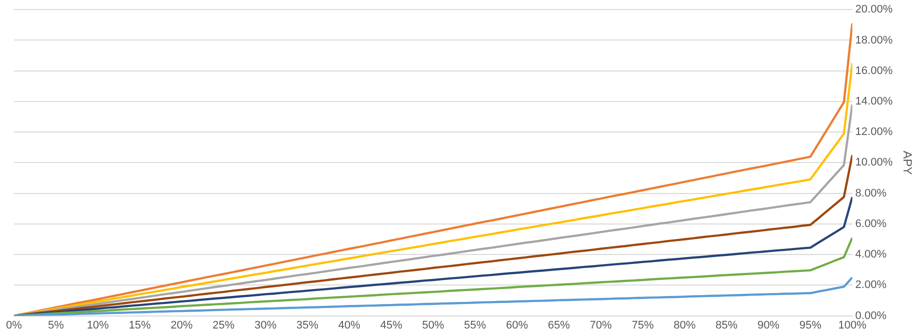 Image resolution: width=922 pixels, height=335 pixels. Describe the element at coordinates (874, 70) in the screenshot. I see `y-tick-label: 16.00%` at that location.